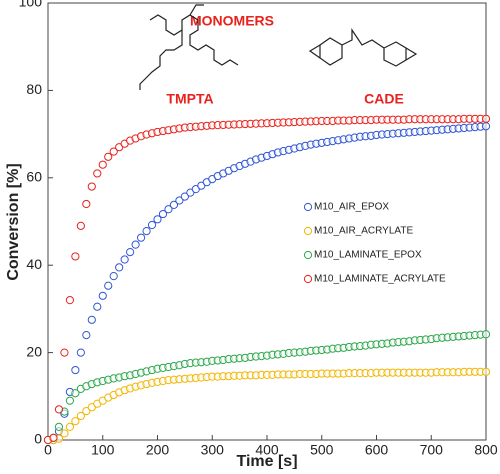 The height and width of the screenshot is (474, 500). What do you see at coordinates (486, 450) in the screenshot?
I see `x-tick-label: 800` at bounding box center [486, 450].